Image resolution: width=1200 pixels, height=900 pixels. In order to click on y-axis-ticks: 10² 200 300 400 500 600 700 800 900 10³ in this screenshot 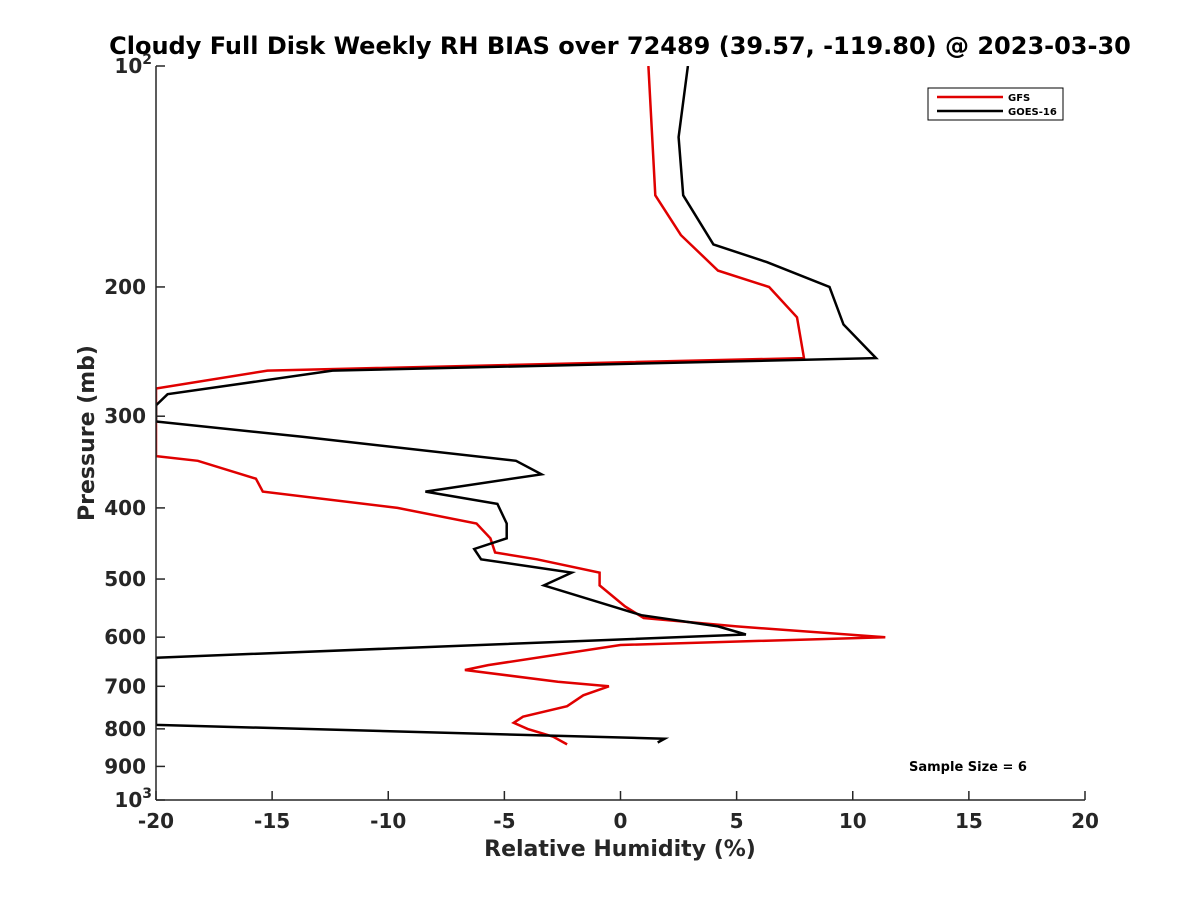, I will do `click(134, 432)`.